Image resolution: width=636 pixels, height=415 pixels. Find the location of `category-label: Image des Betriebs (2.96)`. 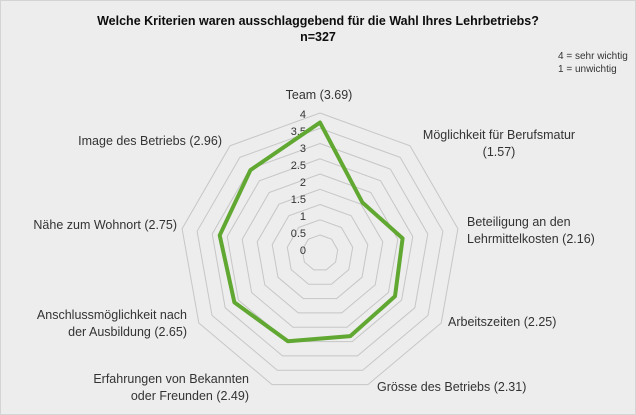

category-label: Image des Betriebs (2.96) is located at coordinates (150, 141).